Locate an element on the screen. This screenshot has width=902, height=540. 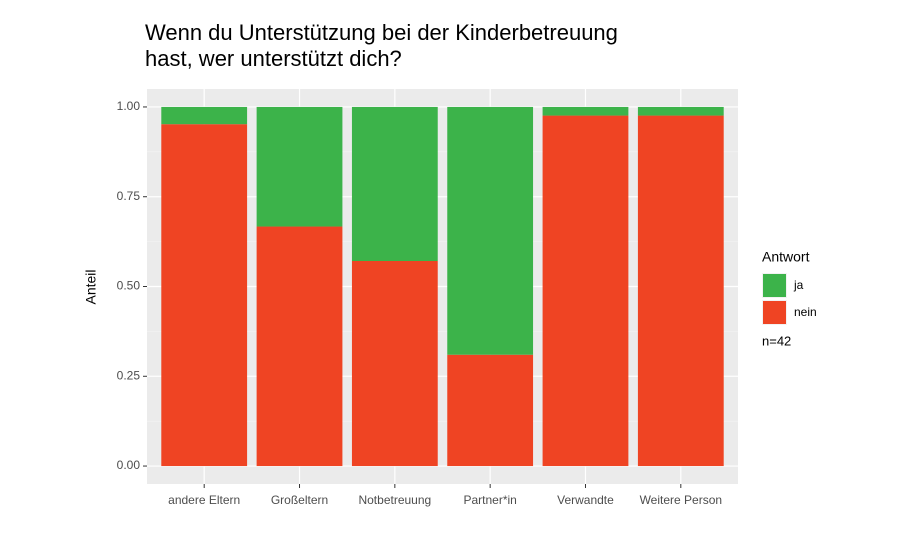
y-tick-label: 1.00 is located at coordinates (129, 106).